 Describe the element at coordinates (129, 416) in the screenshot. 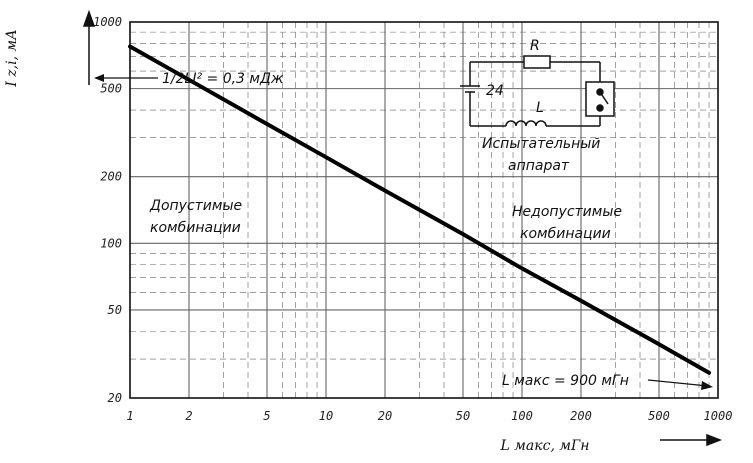

I see `x-tick-label: 1` at that location.